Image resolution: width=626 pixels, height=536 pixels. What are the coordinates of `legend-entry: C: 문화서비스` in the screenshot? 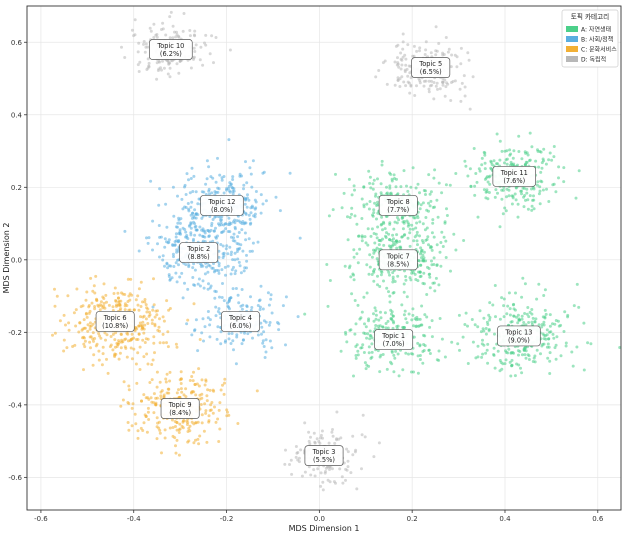 It's located at (591, 50).